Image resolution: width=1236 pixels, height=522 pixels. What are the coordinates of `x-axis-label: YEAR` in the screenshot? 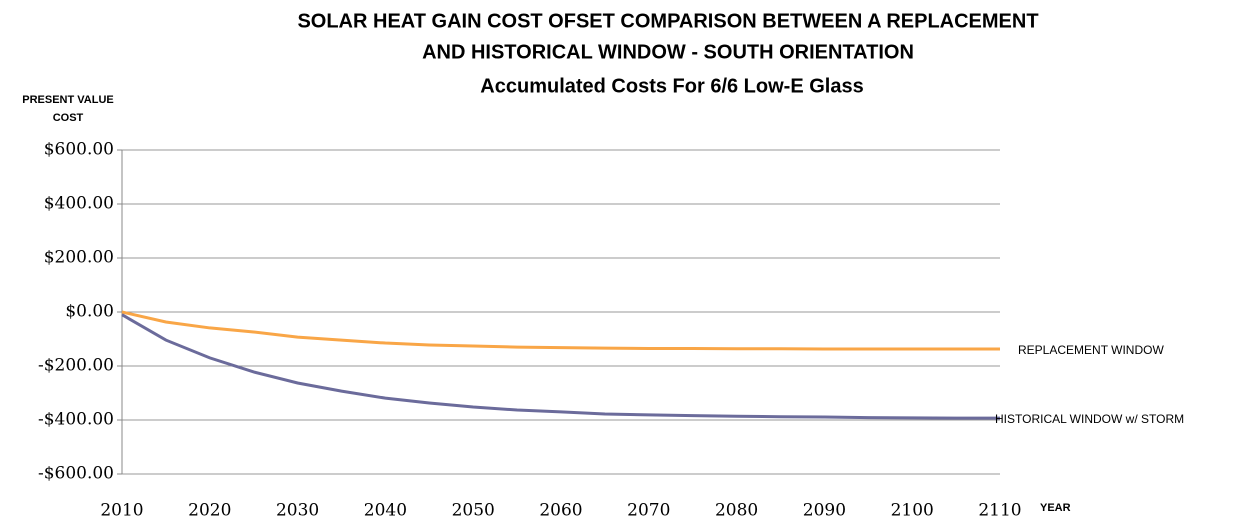 It's located at (1055, 508).